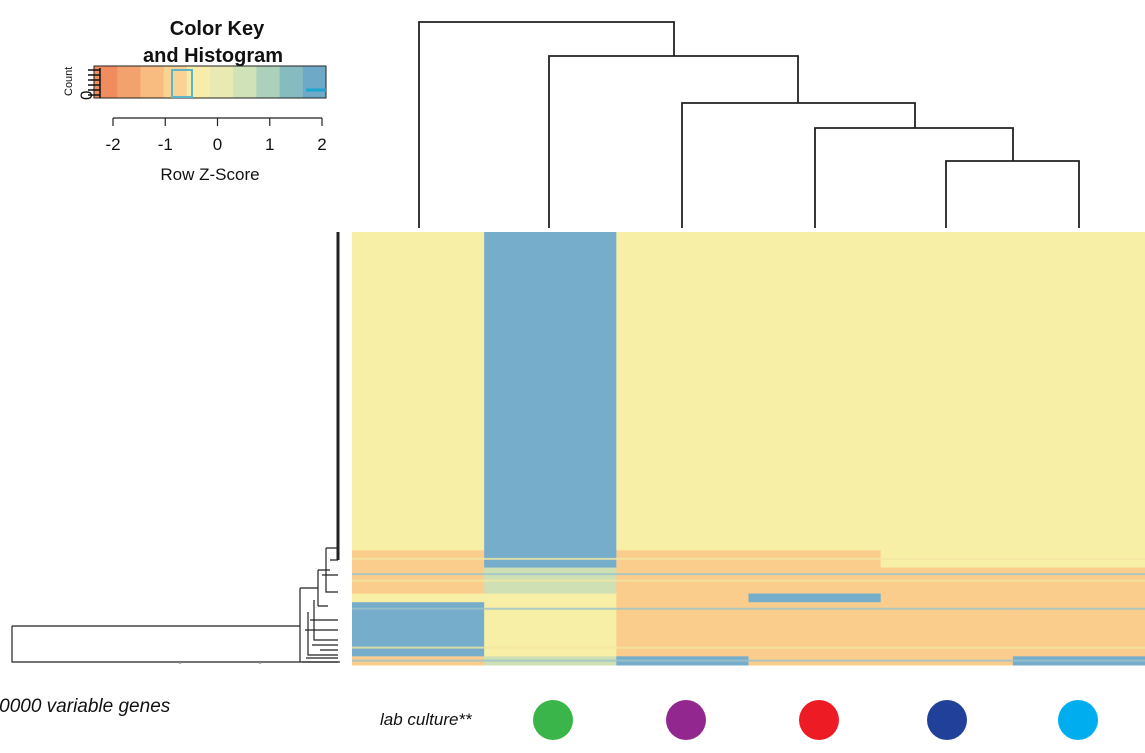  Describe the element at coordinates (217, 29) in the screenshot. I see `color-key-title-line1: Color Key` at that location.